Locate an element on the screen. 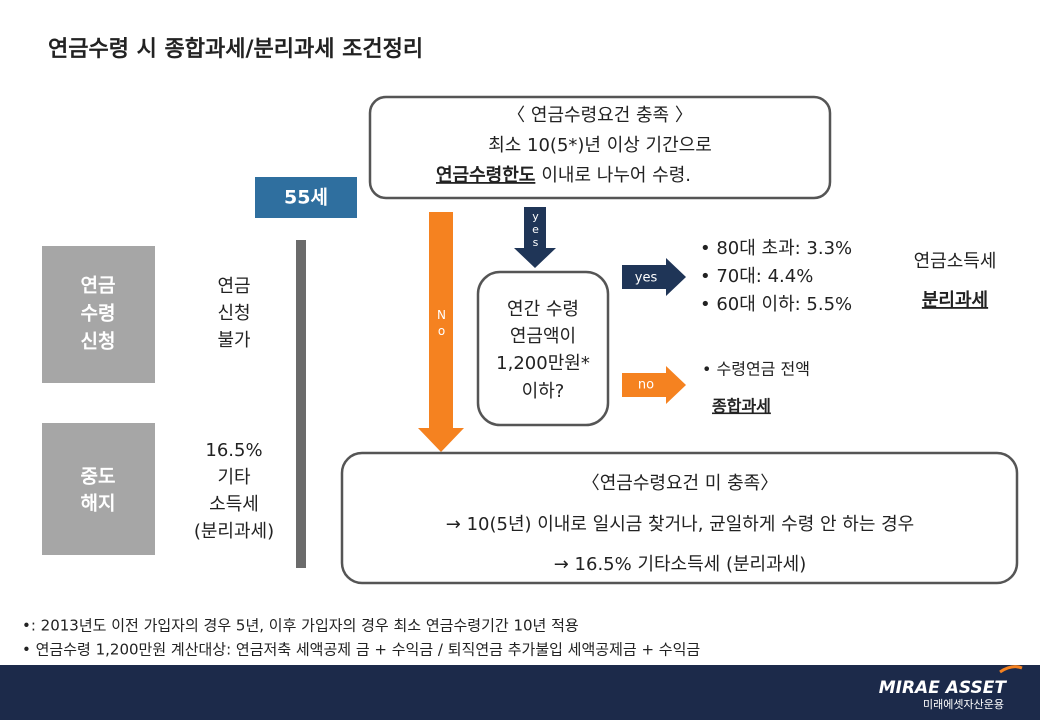 This screenshot has width=1040, height=720. stage-result: 신청 is located at coordinates (233, 313).